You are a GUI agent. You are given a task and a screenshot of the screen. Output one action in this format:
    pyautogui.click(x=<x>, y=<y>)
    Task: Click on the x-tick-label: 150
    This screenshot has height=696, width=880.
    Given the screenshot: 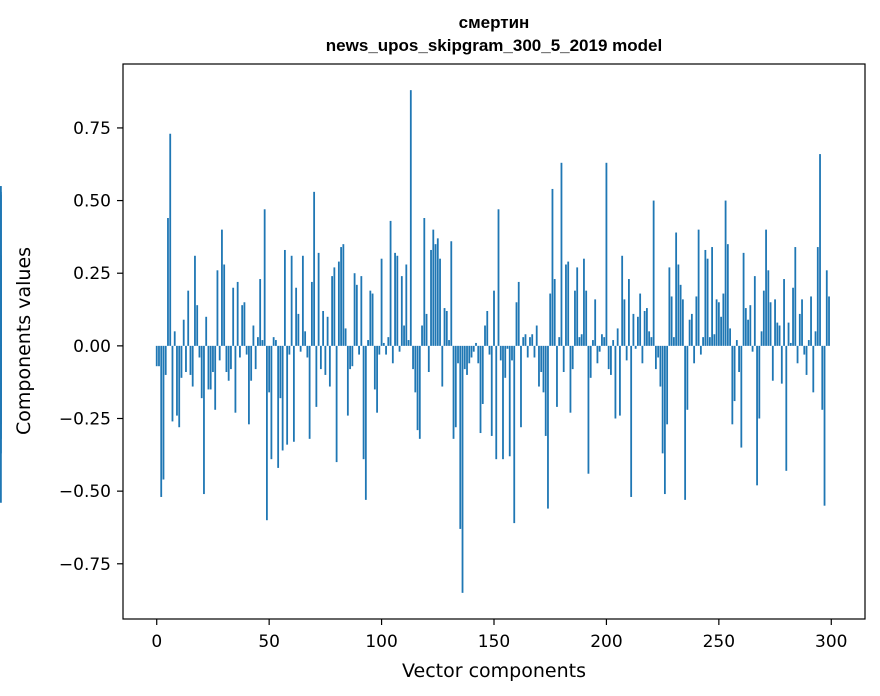 What is the action you would take?
    pyautogui.click(x=494, y=642)
    